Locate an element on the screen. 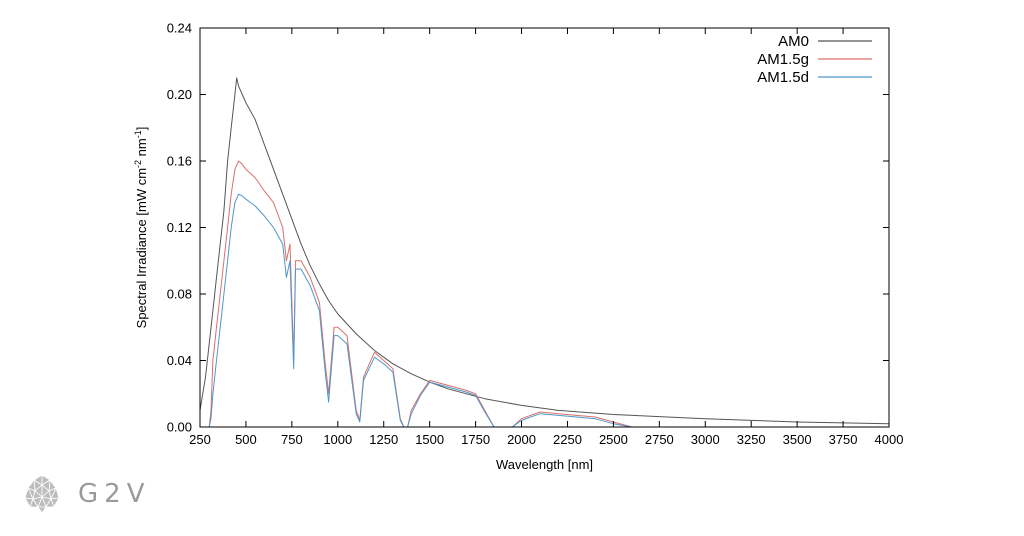 The width and height of the screenshot is (1024, 536). y-tick-label: 0.24 is located at coordinates (179, 28).